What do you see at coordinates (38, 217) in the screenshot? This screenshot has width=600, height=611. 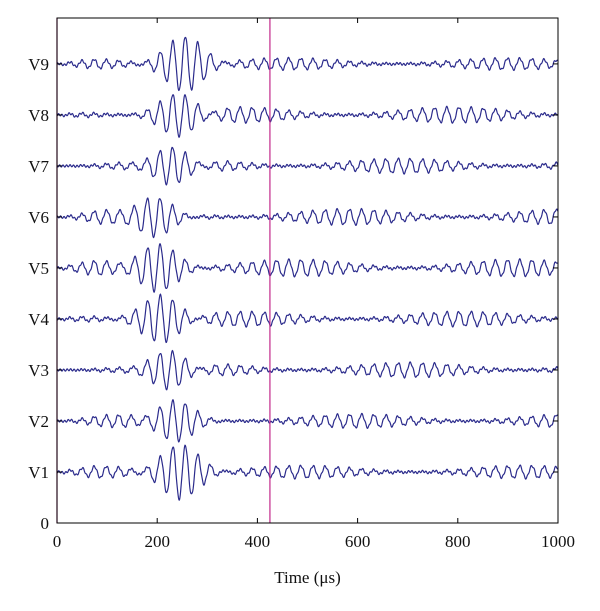 I see `y-tick-label: V6` at bounding box center [38, 217].